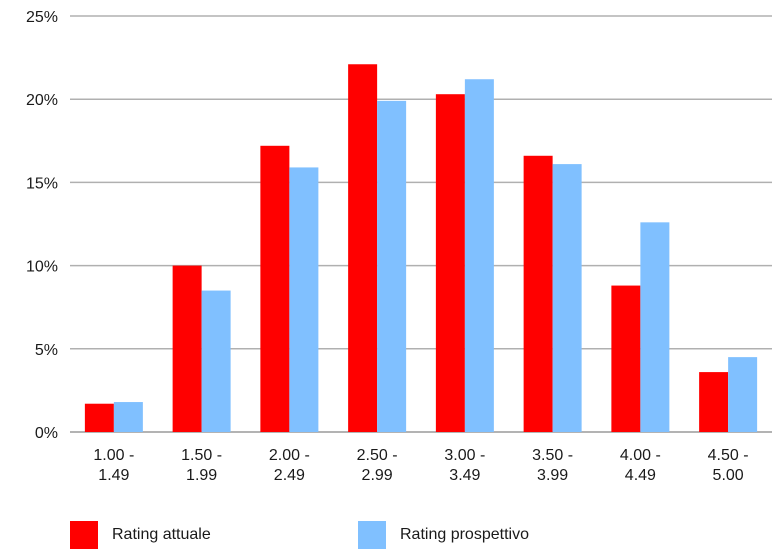 The height and width of the screenshot is (553, 776). I want to click on y-tick-label: 5%, so click(46, 350).